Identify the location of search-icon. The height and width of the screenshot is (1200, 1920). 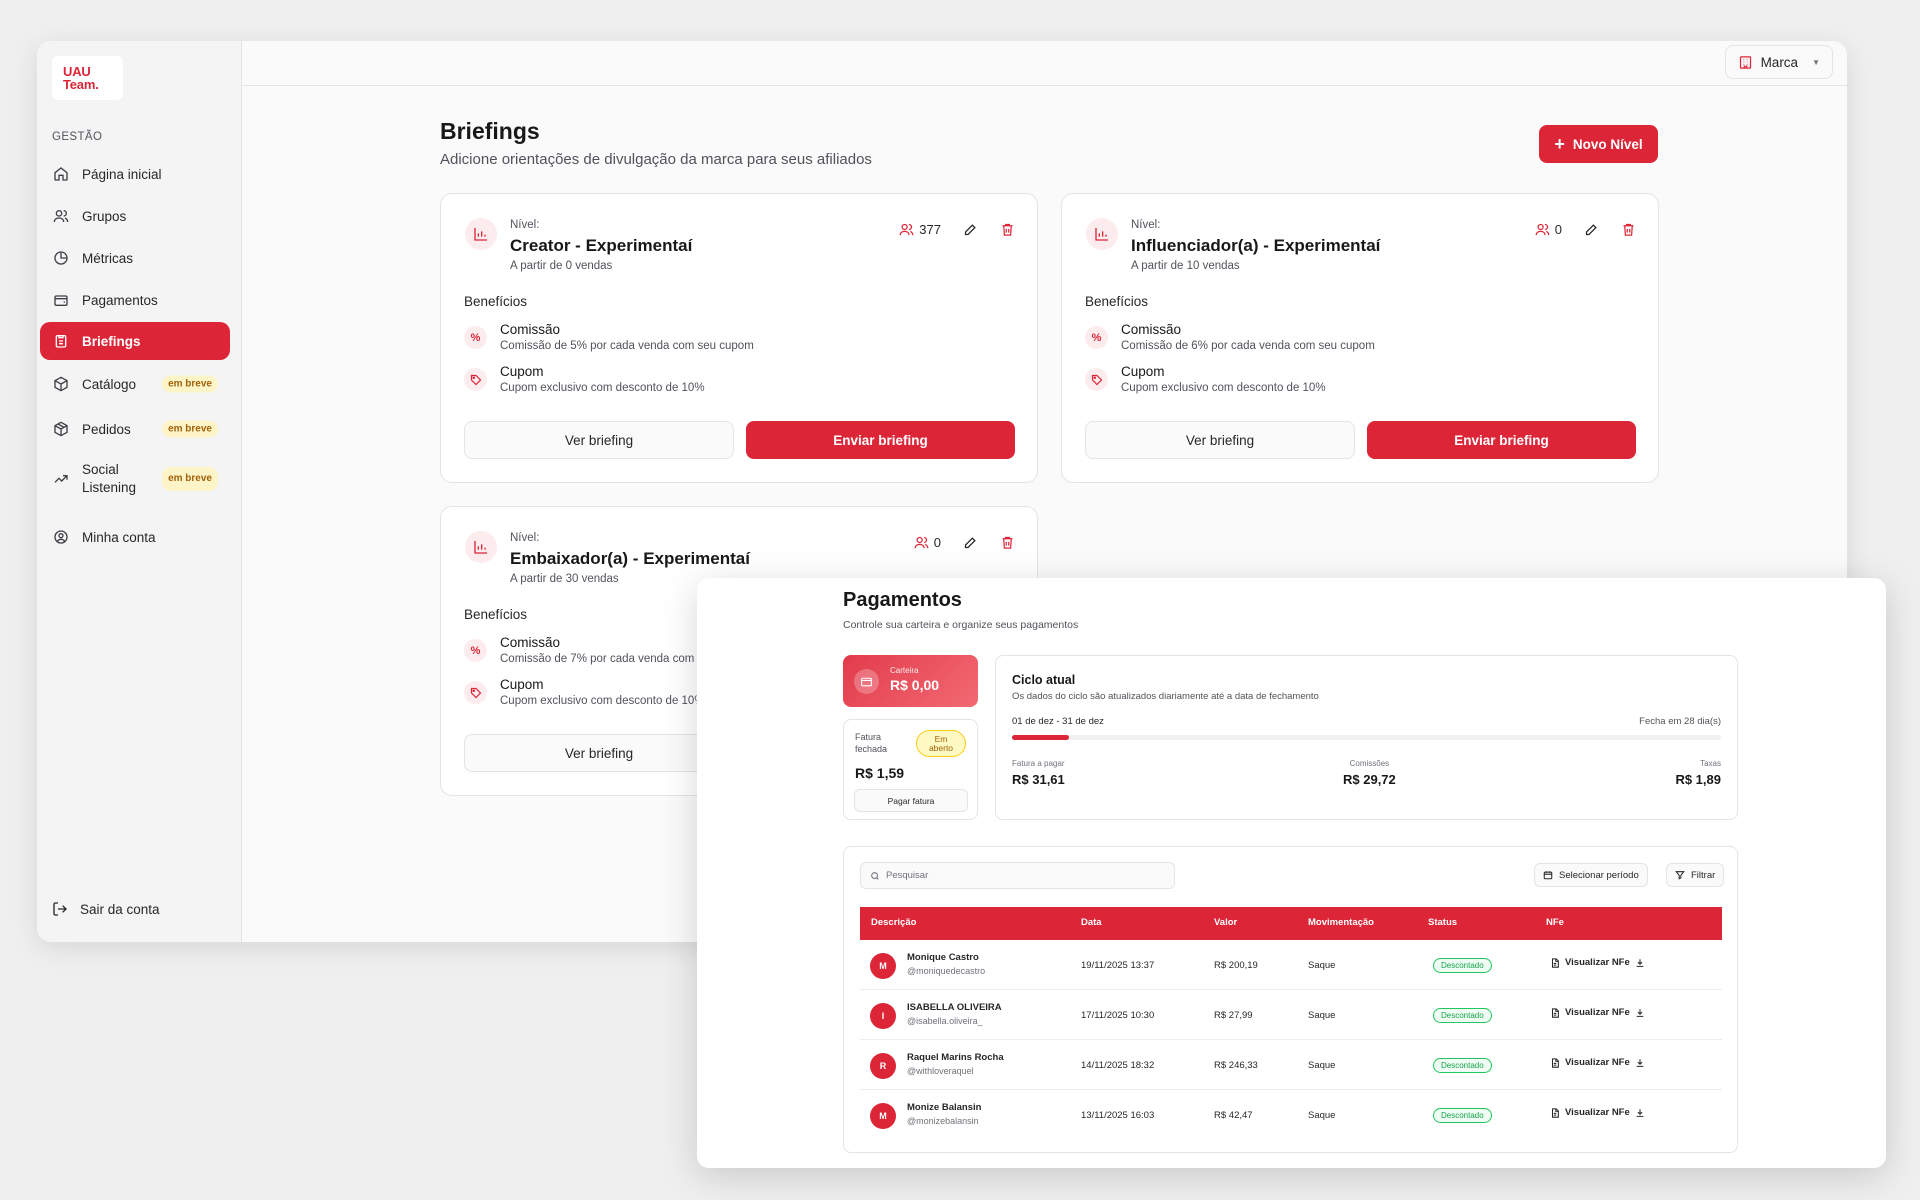
(875, 876).